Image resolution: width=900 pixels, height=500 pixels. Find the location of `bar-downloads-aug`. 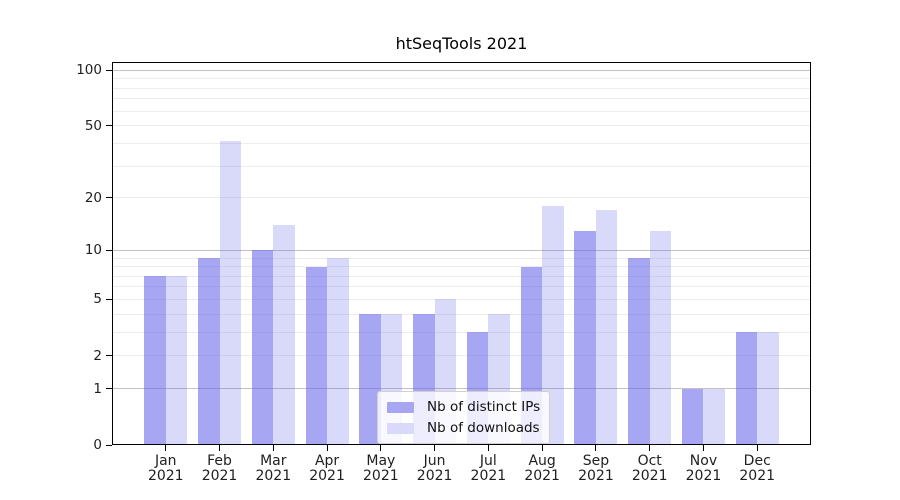

bar-downloads-aug is located at coordinates (553, 325).